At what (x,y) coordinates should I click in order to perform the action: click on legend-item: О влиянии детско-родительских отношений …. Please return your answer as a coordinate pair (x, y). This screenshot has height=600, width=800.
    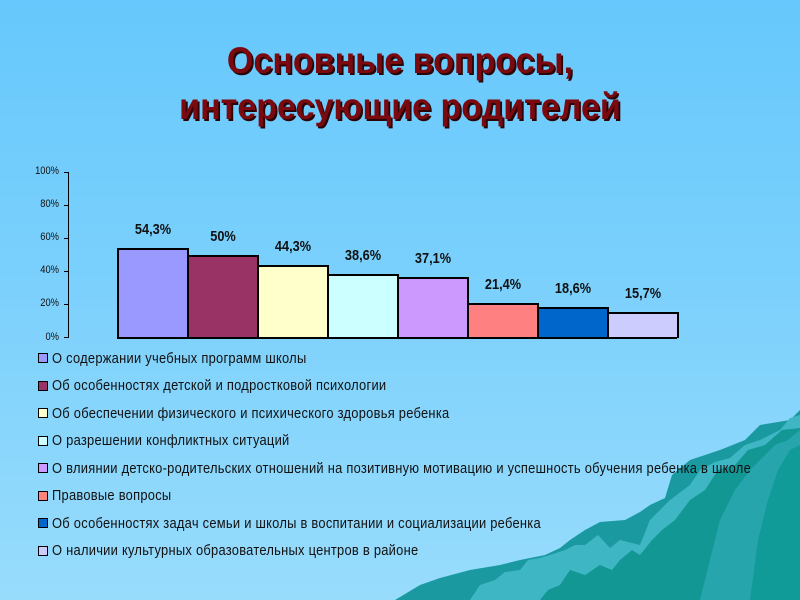
    Looking at the image, I should click on (419, 468).